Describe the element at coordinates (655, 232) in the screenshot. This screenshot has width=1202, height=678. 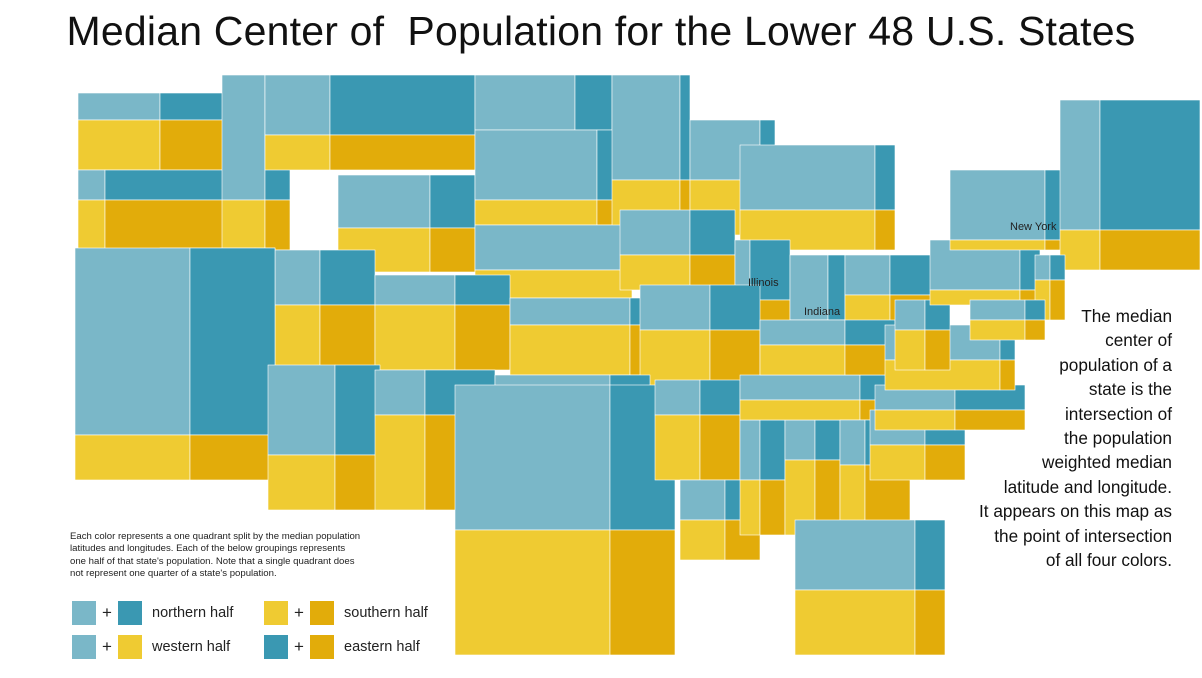
I see `state-iowa-nw-quadrant` at that location.